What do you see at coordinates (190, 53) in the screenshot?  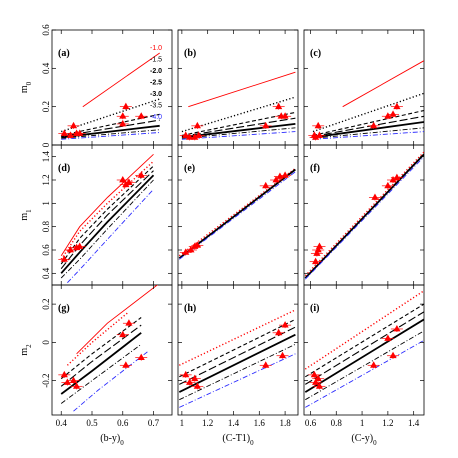 I see `panel-label: (b)` at bounding box center [190, 53].